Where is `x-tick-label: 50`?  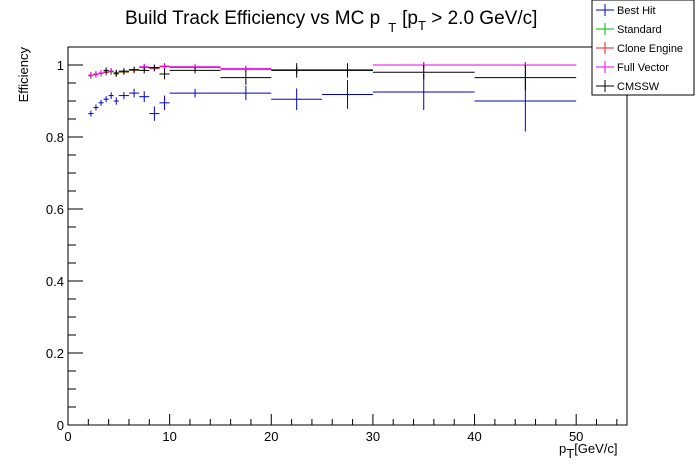 x-tick-label: 50 is located at coordinates (576, 436).